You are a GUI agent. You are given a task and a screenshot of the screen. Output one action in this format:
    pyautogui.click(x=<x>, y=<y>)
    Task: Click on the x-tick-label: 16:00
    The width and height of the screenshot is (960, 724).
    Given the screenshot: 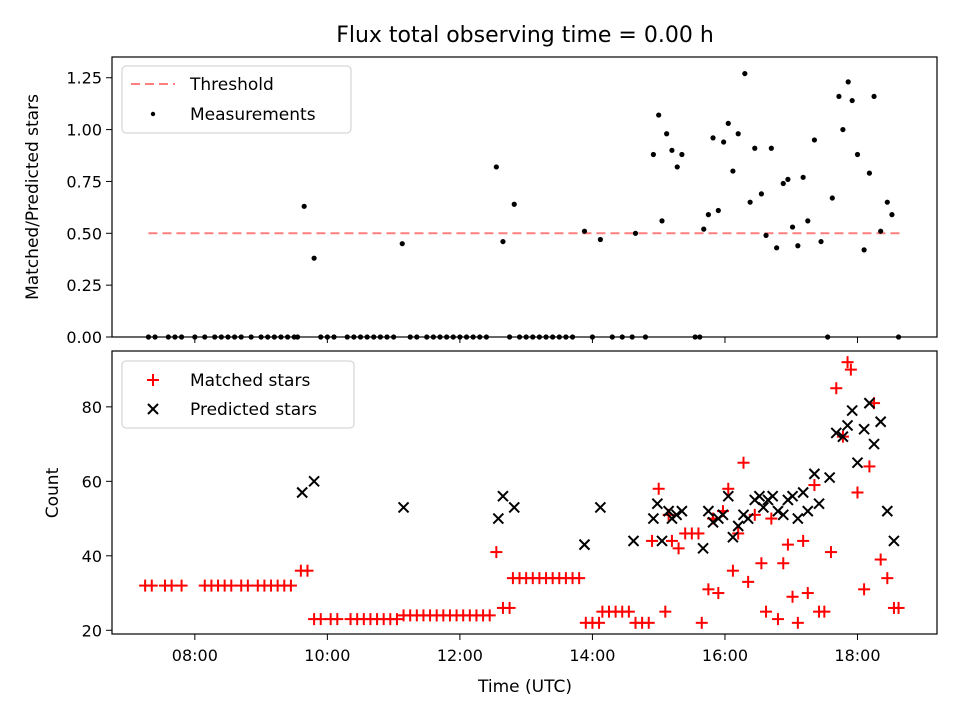 What is the action you would take?
    pyautogui.click(x=725, y=655)
    